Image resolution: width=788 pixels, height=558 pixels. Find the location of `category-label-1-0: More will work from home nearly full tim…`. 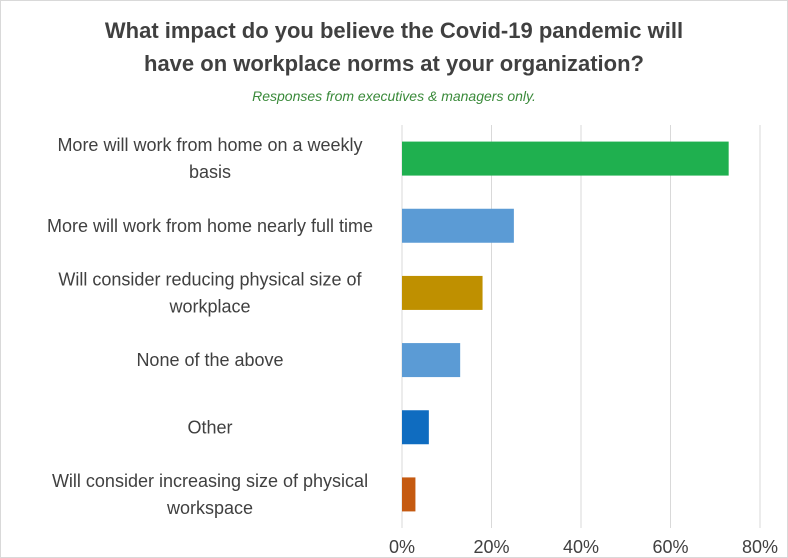

category-label-1-0: More will work from home nearly full tim… is located at coordinates (210, 226).